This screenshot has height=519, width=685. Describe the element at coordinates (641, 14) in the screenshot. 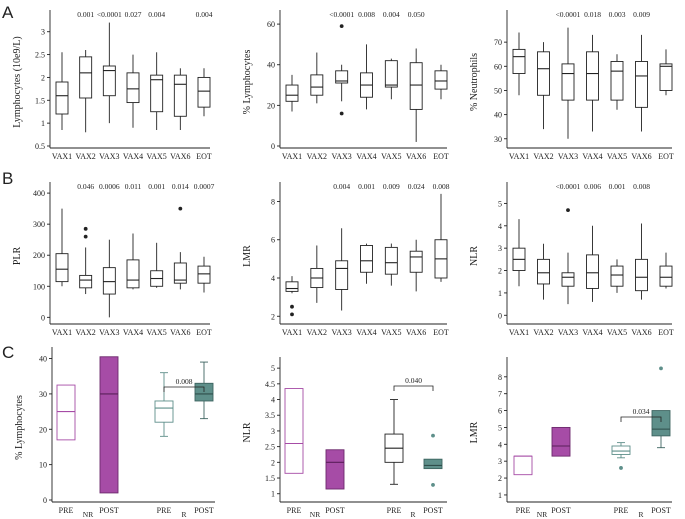

I see `p-value-label: 0.009` at that location.